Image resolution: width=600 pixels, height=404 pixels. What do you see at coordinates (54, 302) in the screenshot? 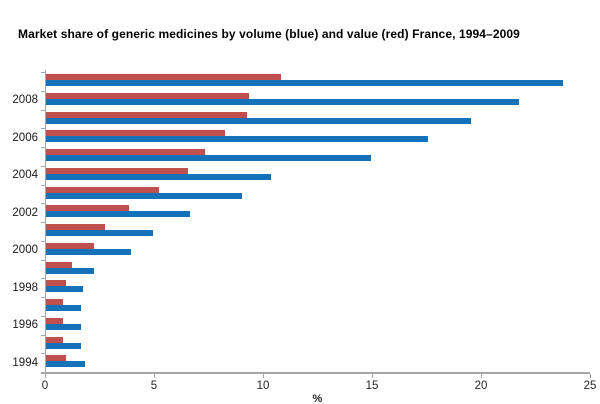
I see `bar-value-1997` at bounding box center [54, 302].